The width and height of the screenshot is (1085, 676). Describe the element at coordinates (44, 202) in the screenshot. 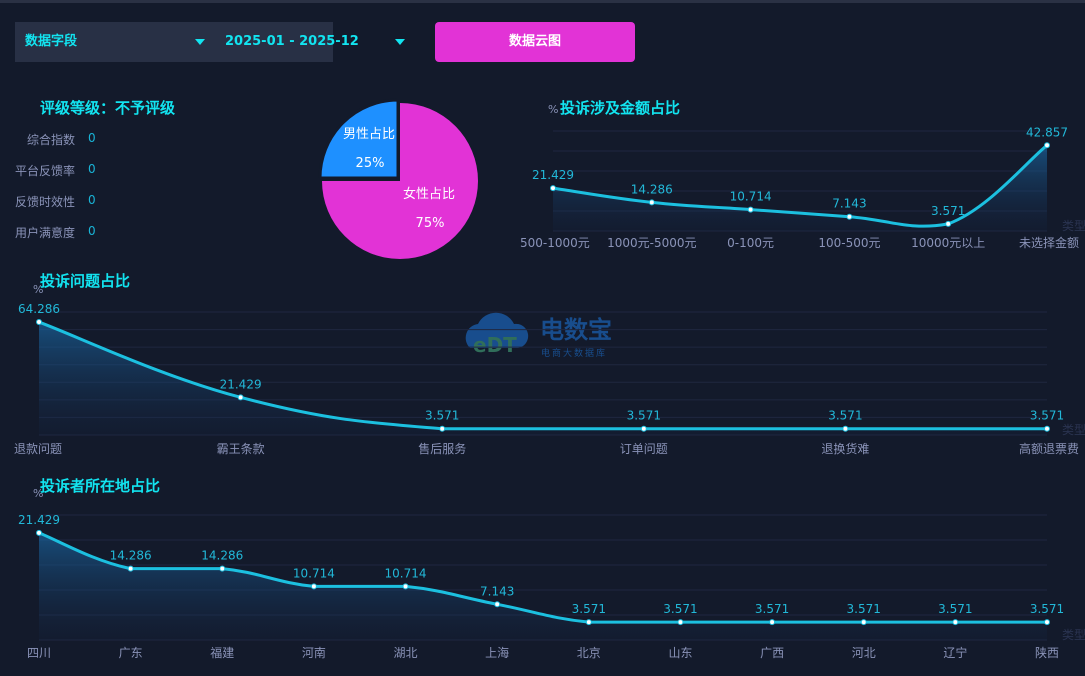

I see `stat-label: 反馈时效性` at that location.